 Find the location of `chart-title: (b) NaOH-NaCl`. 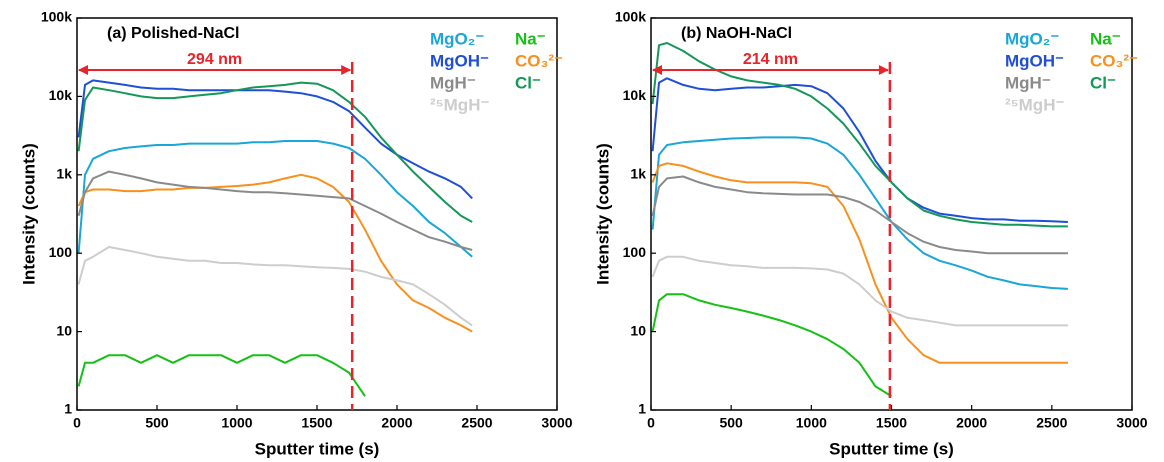

chart-title: (b) NaOH-NaCl is located at coordinates (736, 33).